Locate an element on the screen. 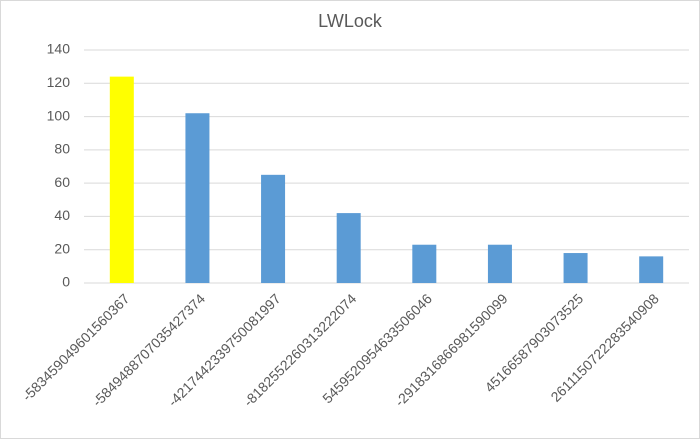 This screenshot has height=439, width=700. y-tick-label: 20 is located at coordinates (62, 248).